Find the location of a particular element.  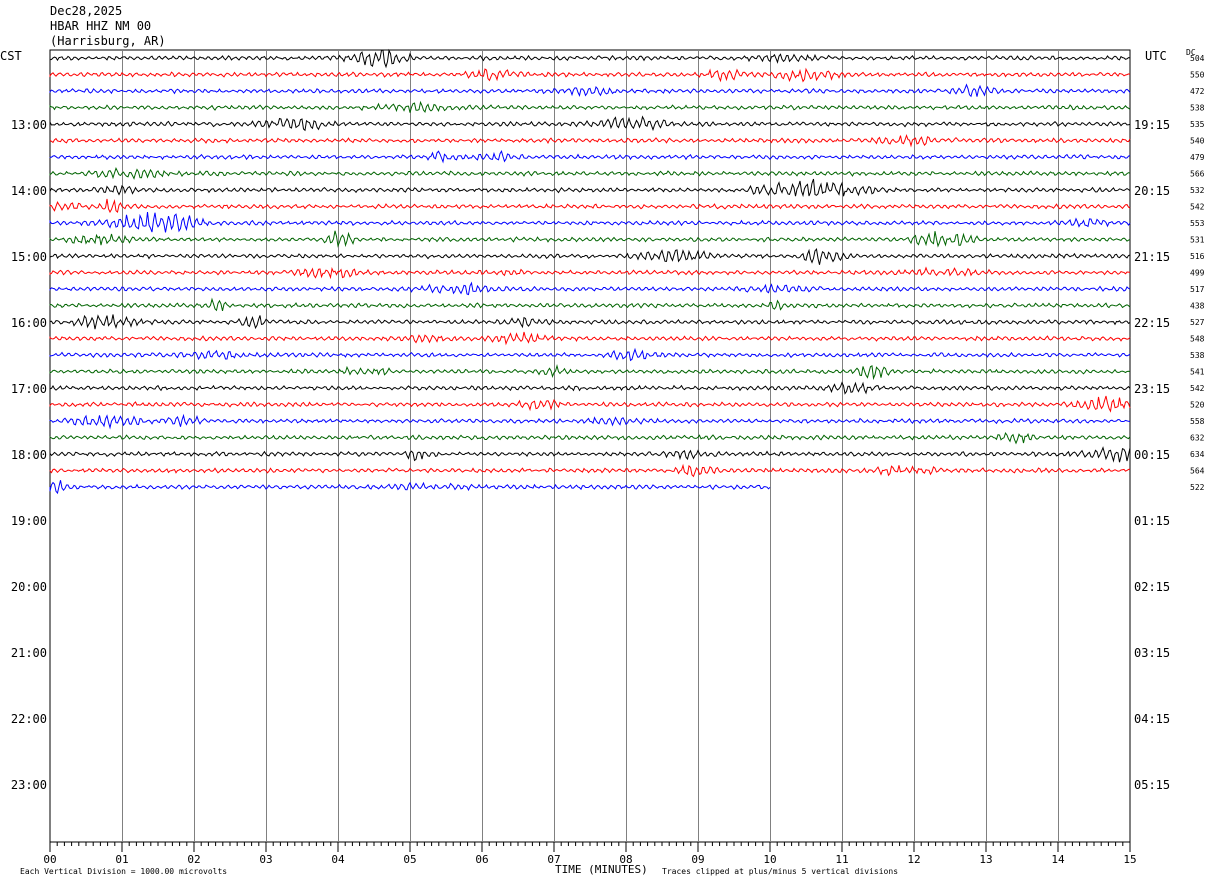

x-tick-label: 08 is located at coordinates (625, 859).